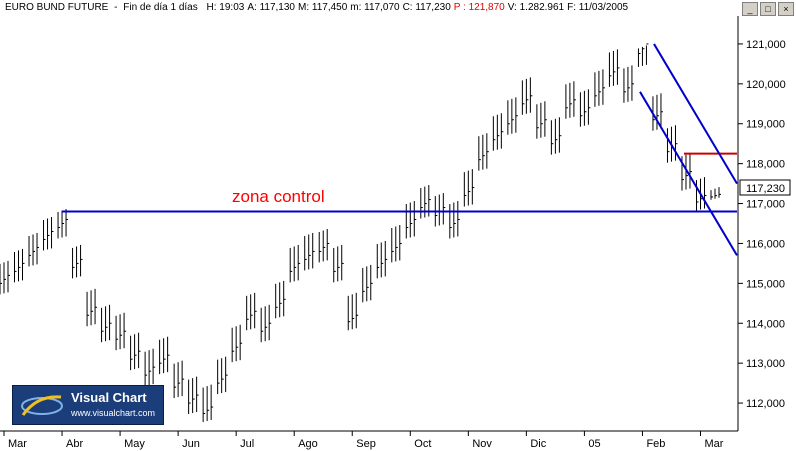 This screenshot has width=796, height=451. I want to click on x-tick-label: Ago, so click(308, 444).